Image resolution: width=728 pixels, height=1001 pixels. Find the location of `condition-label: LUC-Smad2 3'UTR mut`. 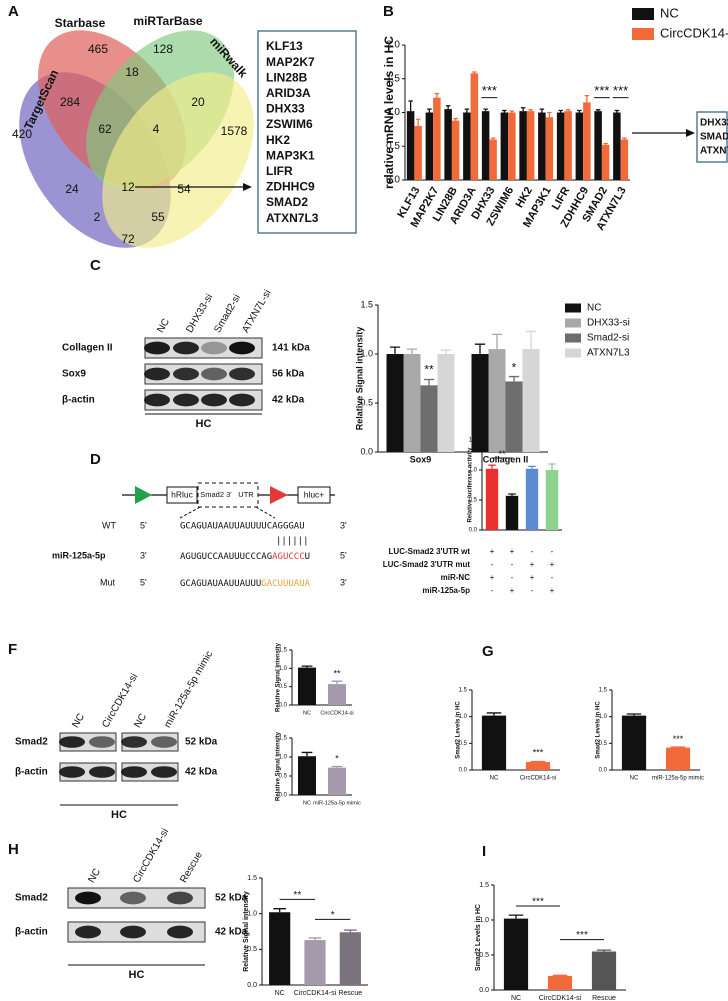

condition-label: LUC-Smad2 3'UTR mut is located at coordinates (427, 564).